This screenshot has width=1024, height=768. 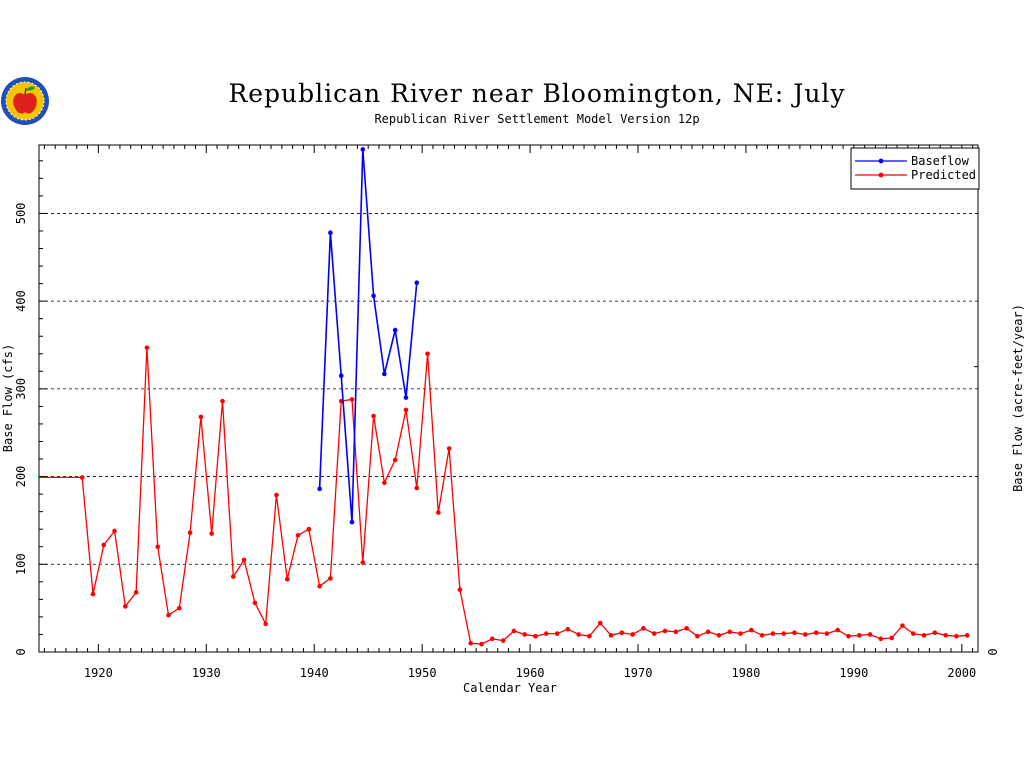 What do you see at coordinates (30, 408) in the screenshot?
I see `y-axis-left: 0 100 200 300 400 500` at bounding box center [30, 408].